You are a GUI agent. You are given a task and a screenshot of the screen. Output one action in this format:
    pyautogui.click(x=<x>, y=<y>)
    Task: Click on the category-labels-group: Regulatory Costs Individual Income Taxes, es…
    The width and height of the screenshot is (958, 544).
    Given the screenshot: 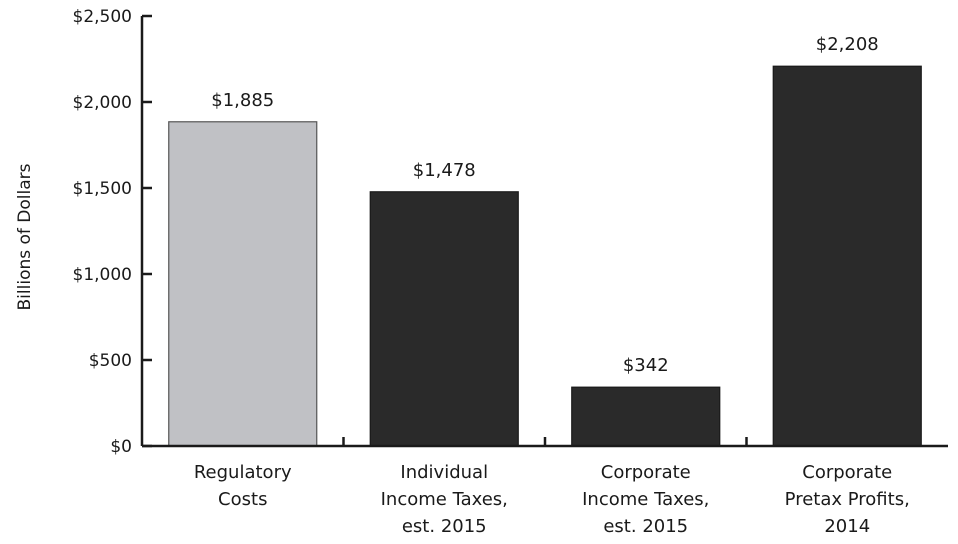 What is the action you would take?
    pyautogui.click(x=552, y=499)
    